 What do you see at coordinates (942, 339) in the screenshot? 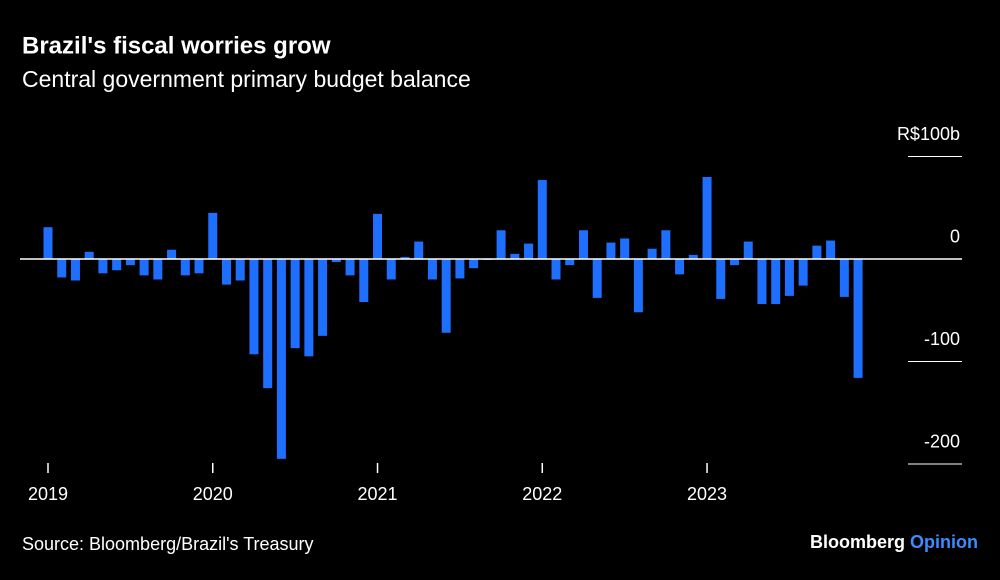
I see `y-tick-label: -100` at bounding box center [942, 339].